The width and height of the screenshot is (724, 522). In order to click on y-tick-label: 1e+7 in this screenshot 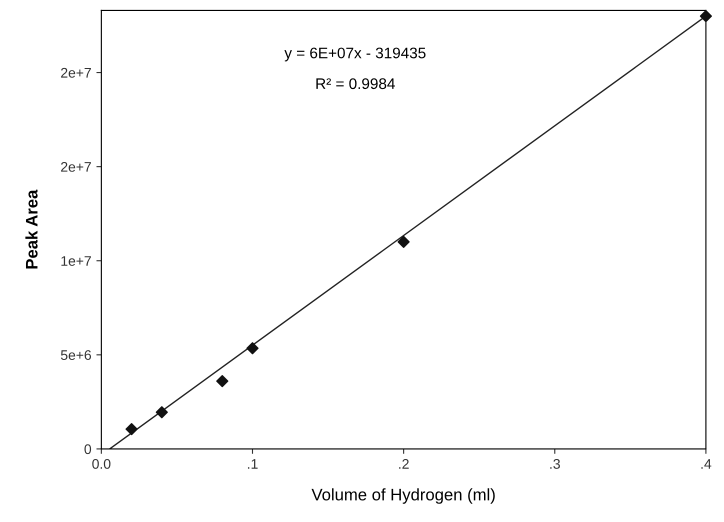, I will do `click(76, 261)`.